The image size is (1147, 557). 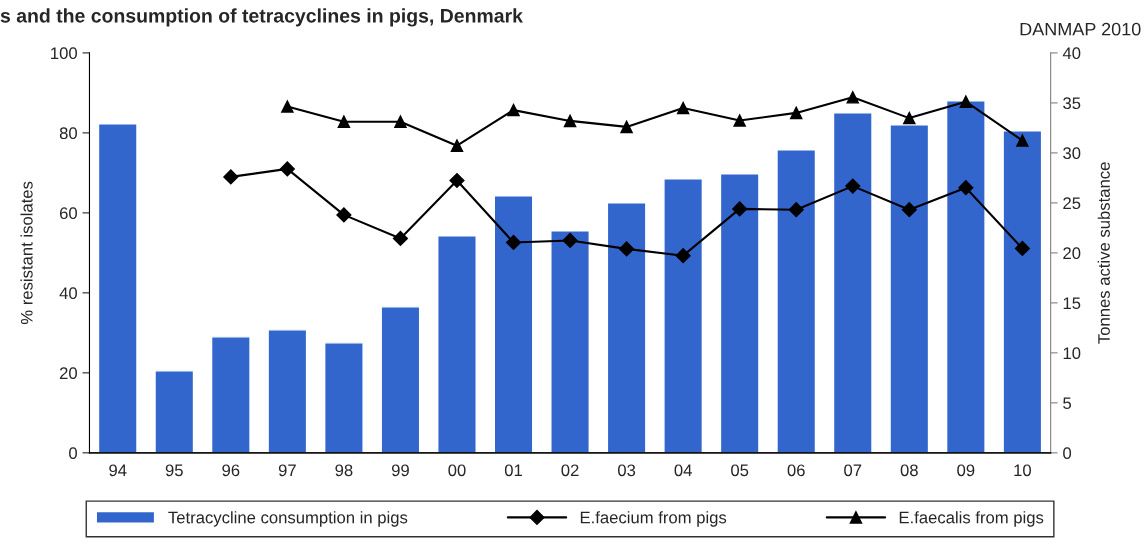 I want to click on y-tick-label: 0, so click(x=73, y=453).